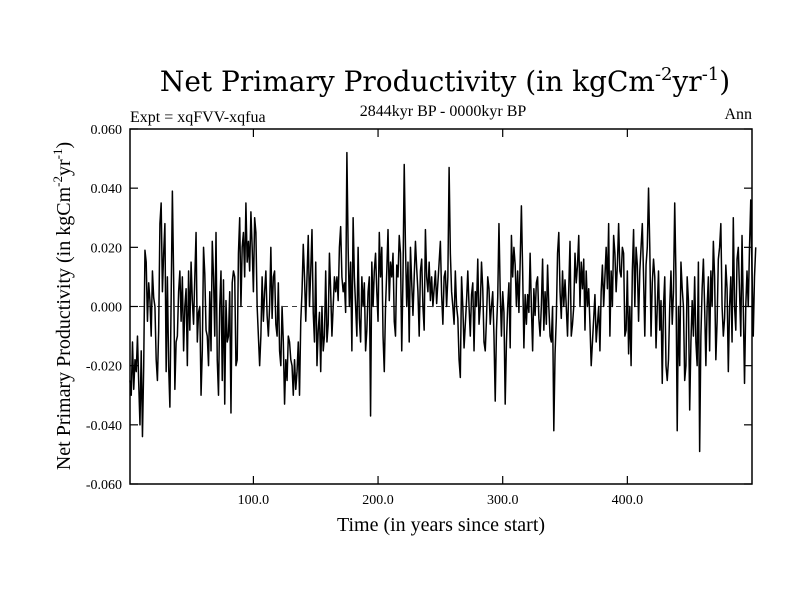 This screenshot has width=800, height=600. What do you see at coordinates (104, 426) in the screenshot?
I see `y-tick-label: -0.040` at bounding box center [104, 426].